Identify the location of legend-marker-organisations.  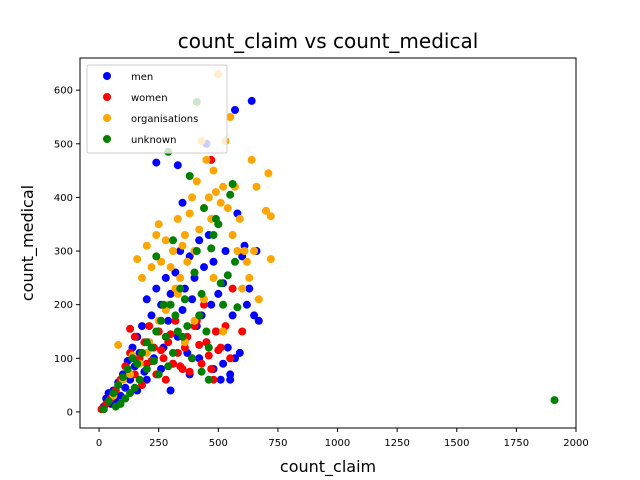
(107, 118).